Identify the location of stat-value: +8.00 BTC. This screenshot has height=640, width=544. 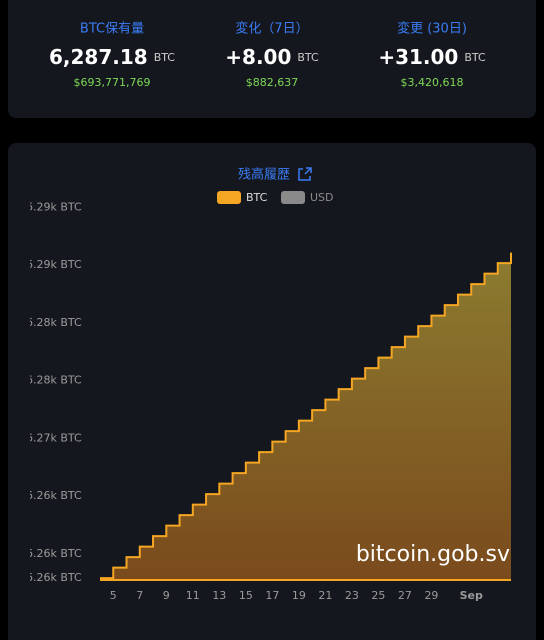
(272, 57).